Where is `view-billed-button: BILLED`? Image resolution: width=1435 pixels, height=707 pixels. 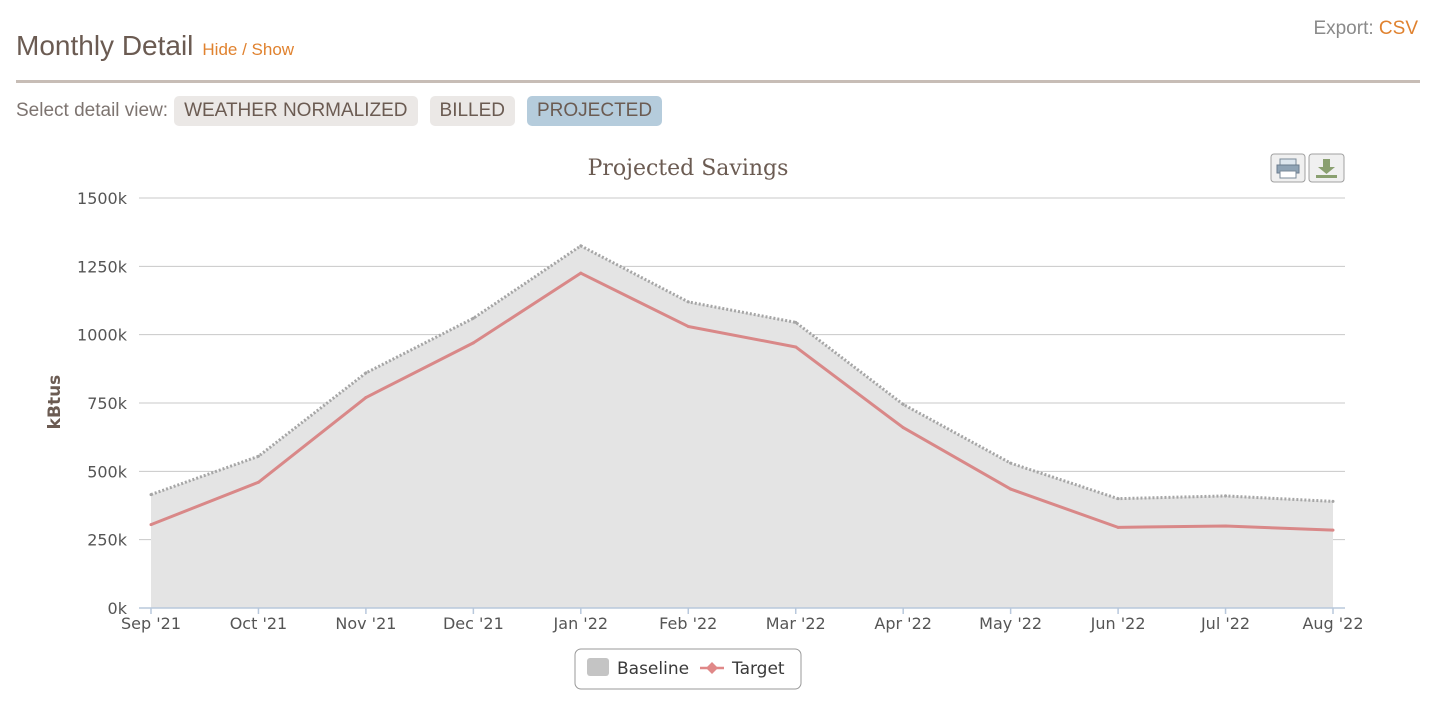
view-billed-button: BILLED is located at coordinates (472, 111).